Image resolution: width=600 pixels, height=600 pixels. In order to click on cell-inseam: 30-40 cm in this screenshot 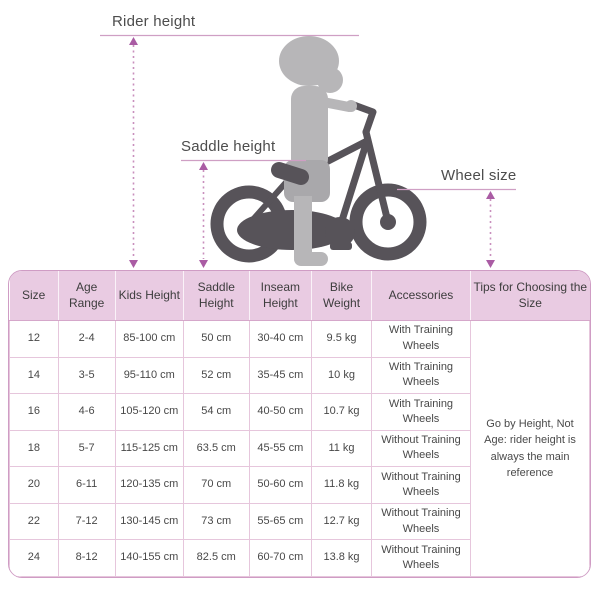, I will do `click(280, 339)`.